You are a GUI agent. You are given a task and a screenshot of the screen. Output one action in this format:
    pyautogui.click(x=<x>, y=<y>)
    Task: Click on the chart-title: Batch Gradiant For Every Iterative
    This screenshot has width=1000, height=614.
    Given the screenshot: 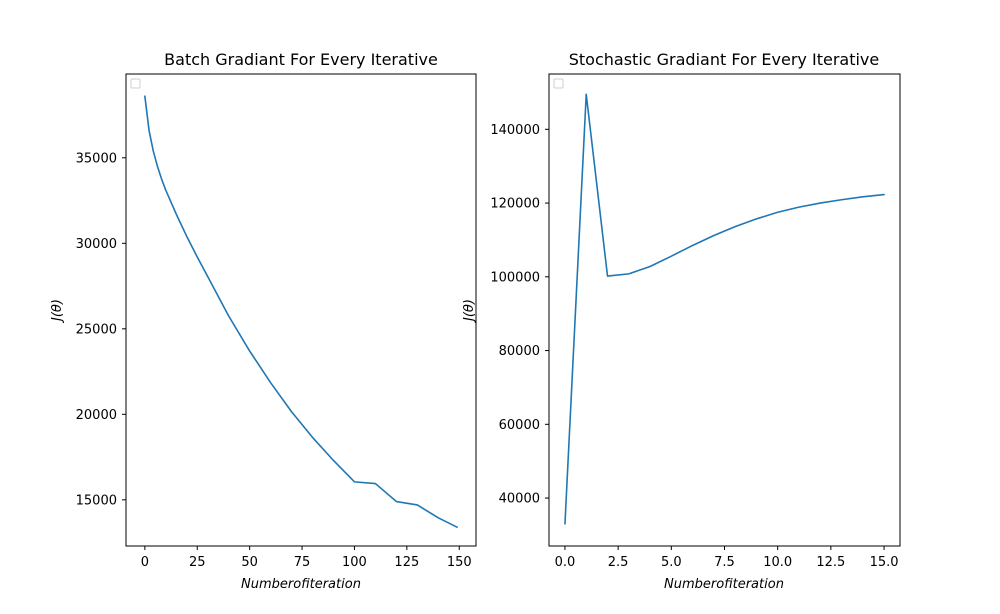 What is the action you would take?
    pyautogui.click(x=301, y=59)
    